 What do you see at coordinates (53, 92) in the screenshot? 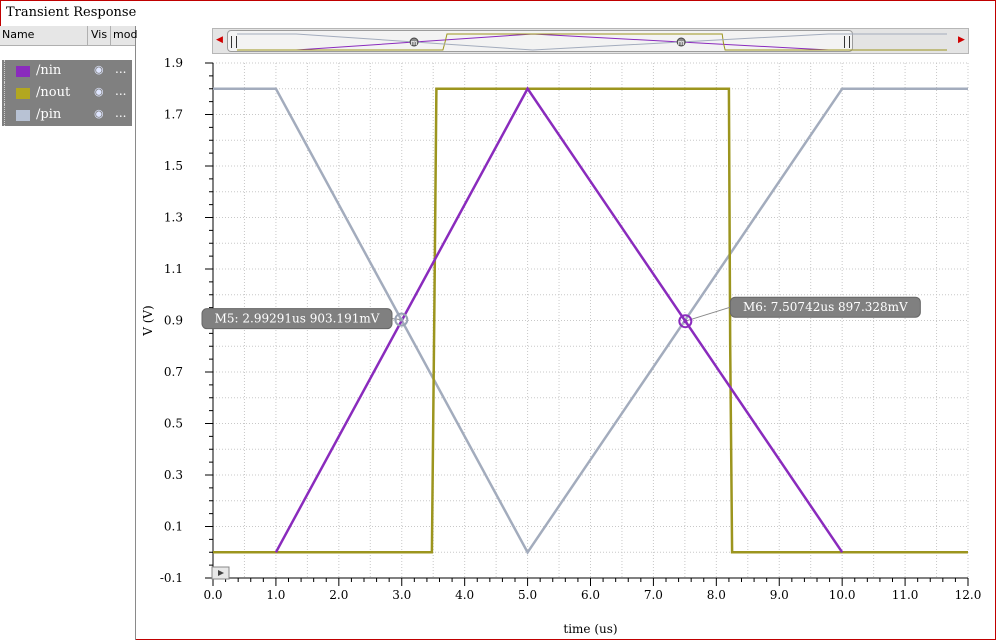
I see `signal-name: /nout` at bounding box center [53, 92].